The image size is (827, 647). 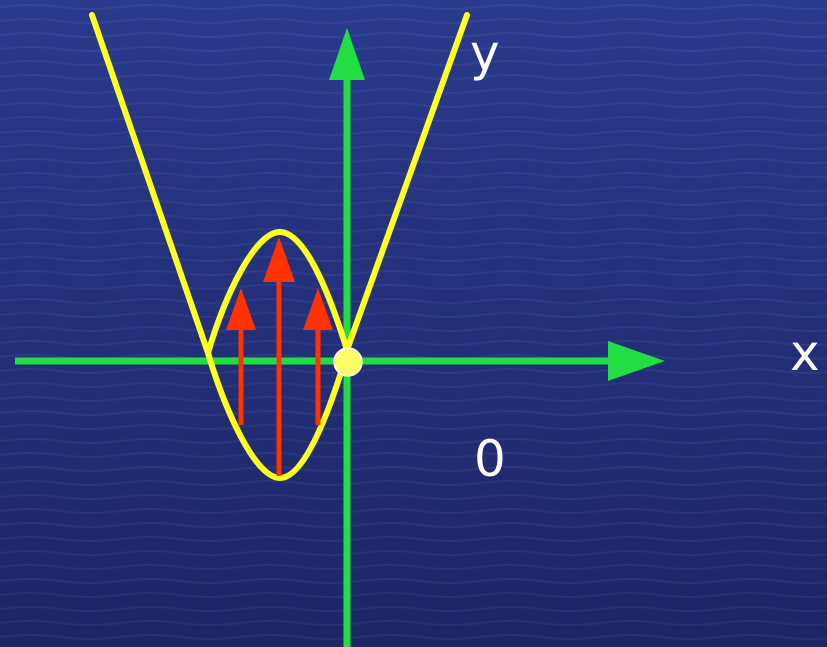 What do you see at coordinates (348, 362) in the screenshot?
I see `origin-point` at bounding box center [348, 362].